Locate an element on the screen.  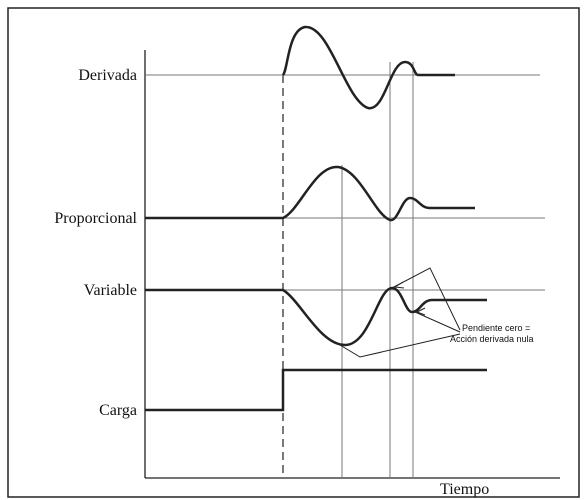
load-curve is located at coordinates (316, 390).